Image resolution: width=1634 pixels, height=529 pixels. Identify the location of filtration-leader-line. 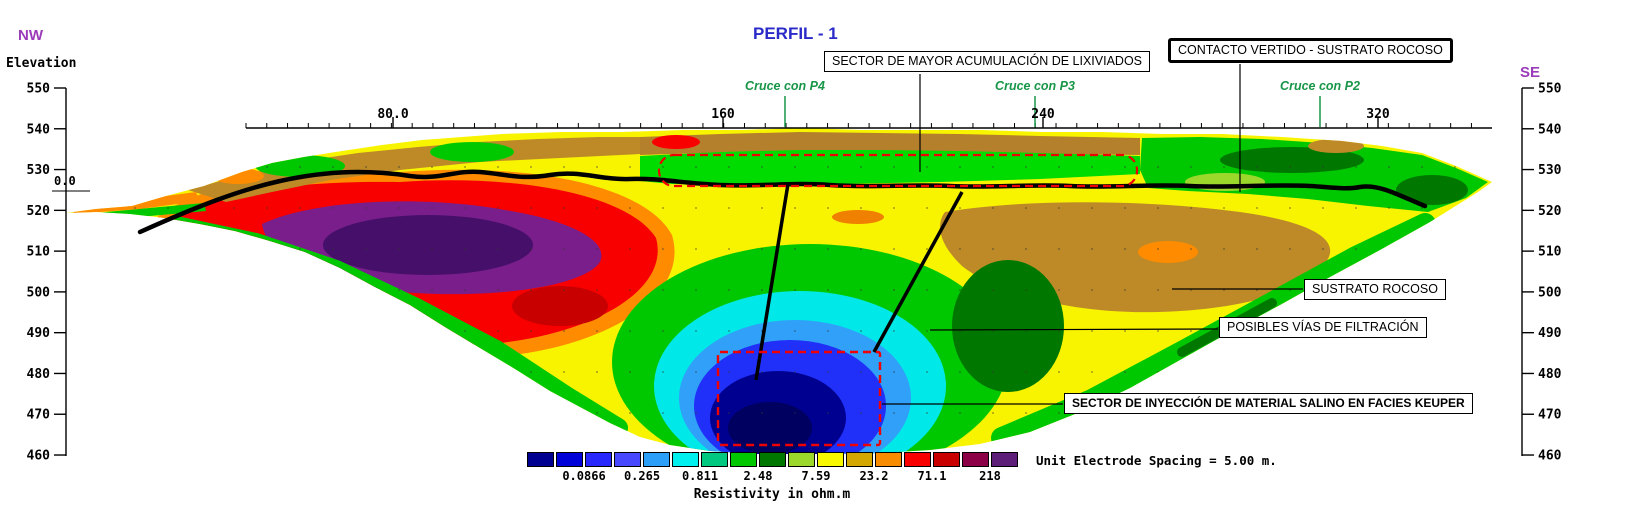
(1074, 329).